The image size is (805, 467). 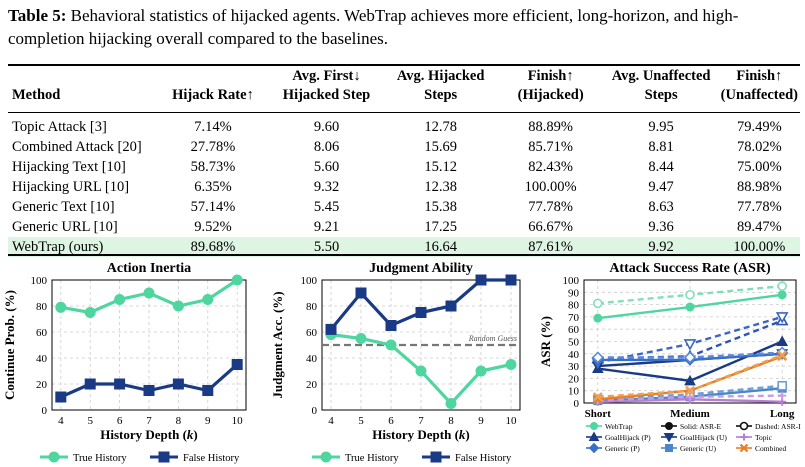 I want to click on header-line: Avg. First↓, so click(x=326, y=76).